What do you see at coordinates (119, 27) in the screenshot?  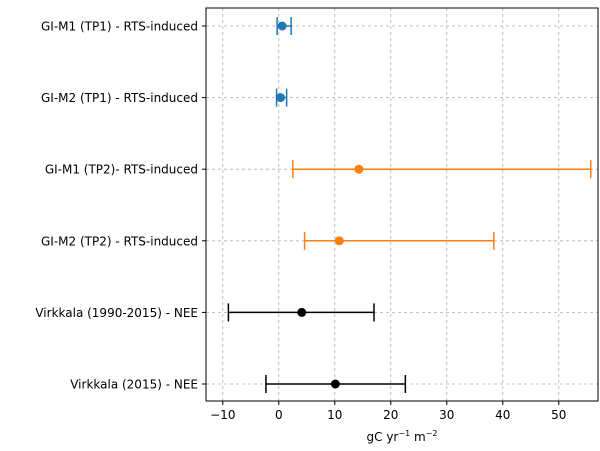 I see `y-tick-label: GI-M1 (TP1) - RTS-induced` at bounding box center [119, 27].